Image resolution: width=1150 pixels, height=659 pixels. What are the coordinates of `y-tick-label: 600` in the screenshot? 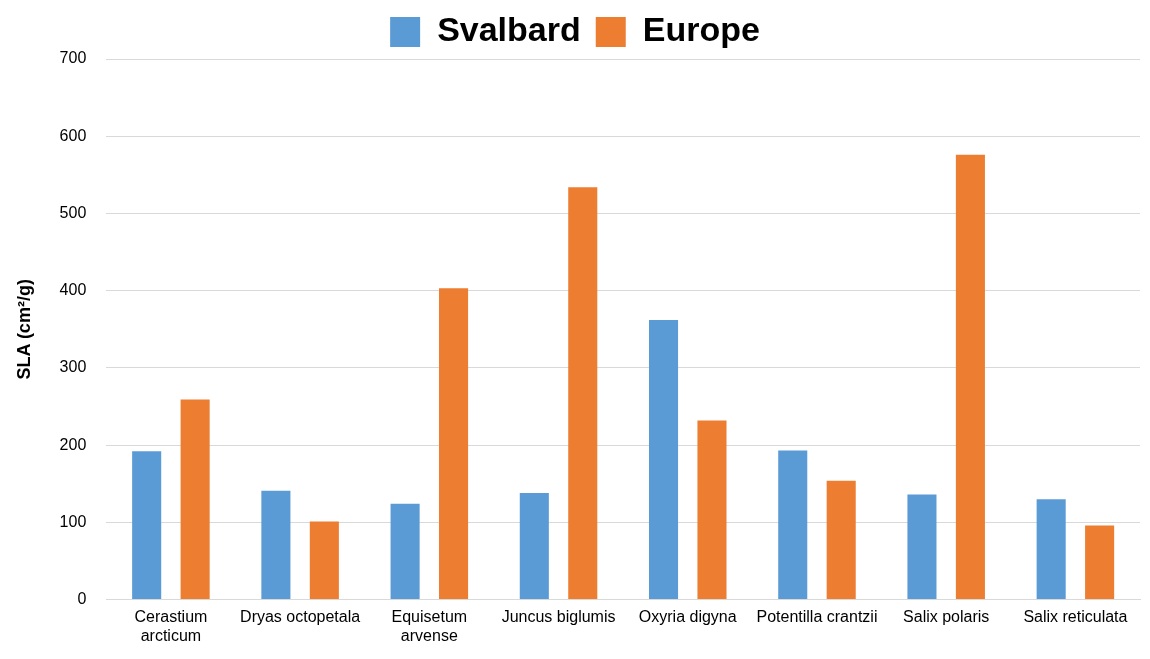 It's located at (73, 135).